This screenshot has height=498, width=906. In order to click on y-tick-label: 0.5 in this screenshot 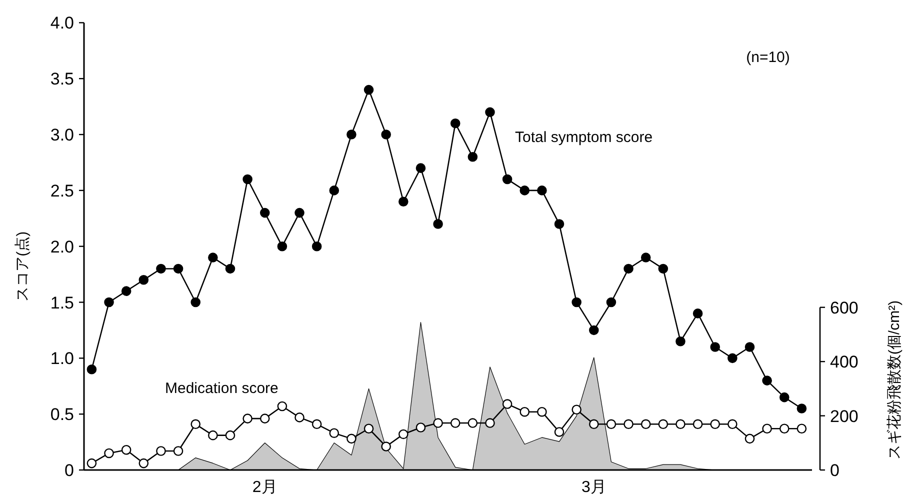, I will do `click(62, 414)`.